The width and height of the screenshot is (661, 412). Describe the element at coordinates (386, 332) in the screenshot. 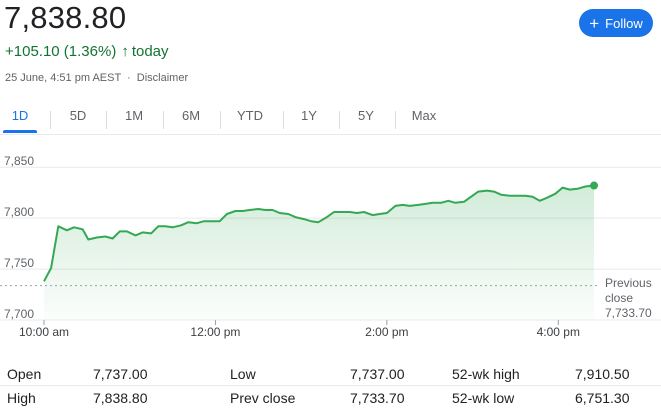

I see `x-tick-label: 2:00 pm` at that location.